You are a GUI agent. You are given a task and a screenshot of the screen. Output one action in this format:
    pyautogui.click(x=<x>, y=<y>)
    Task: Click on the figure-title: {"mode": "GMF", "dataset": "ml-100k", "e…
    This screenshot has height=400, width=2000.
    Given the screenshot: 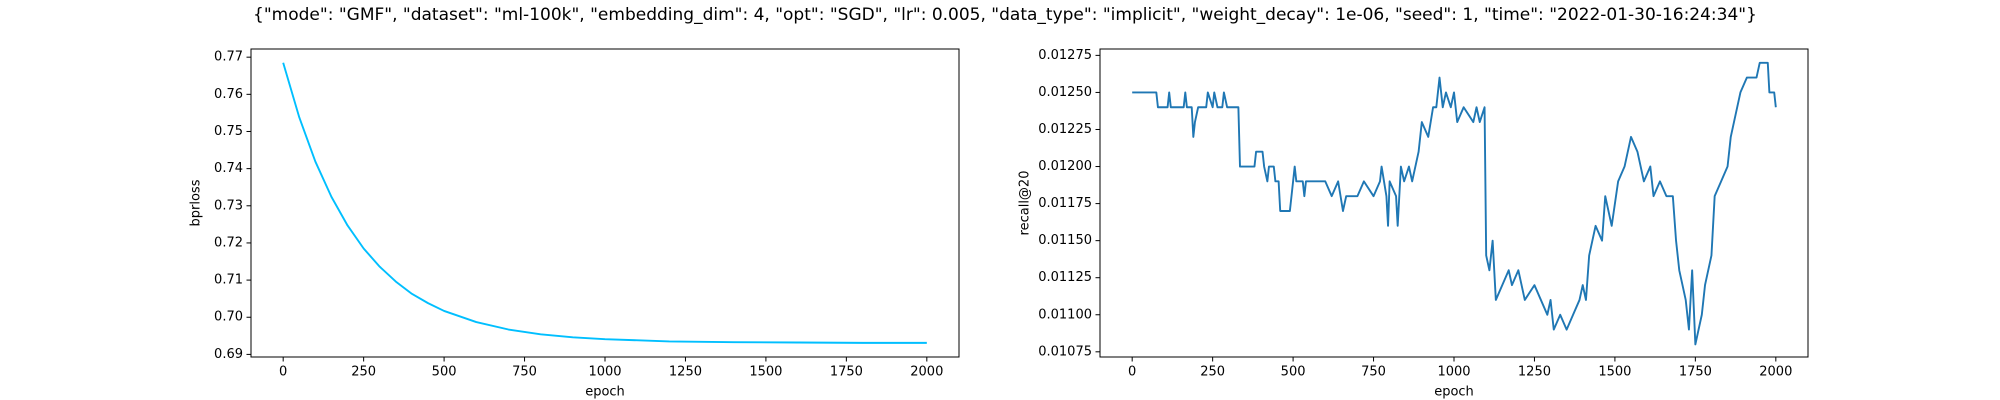 What is the action you would take?
    pyautogui.click(x=1005, y=15)
    